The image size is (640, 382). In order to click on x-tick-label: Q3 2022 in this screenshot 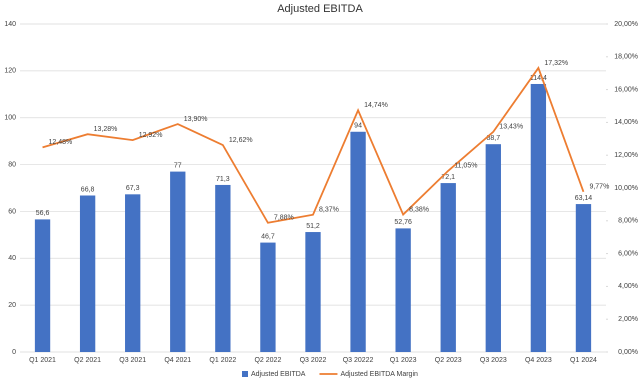, I will do `click(313, 360)`.